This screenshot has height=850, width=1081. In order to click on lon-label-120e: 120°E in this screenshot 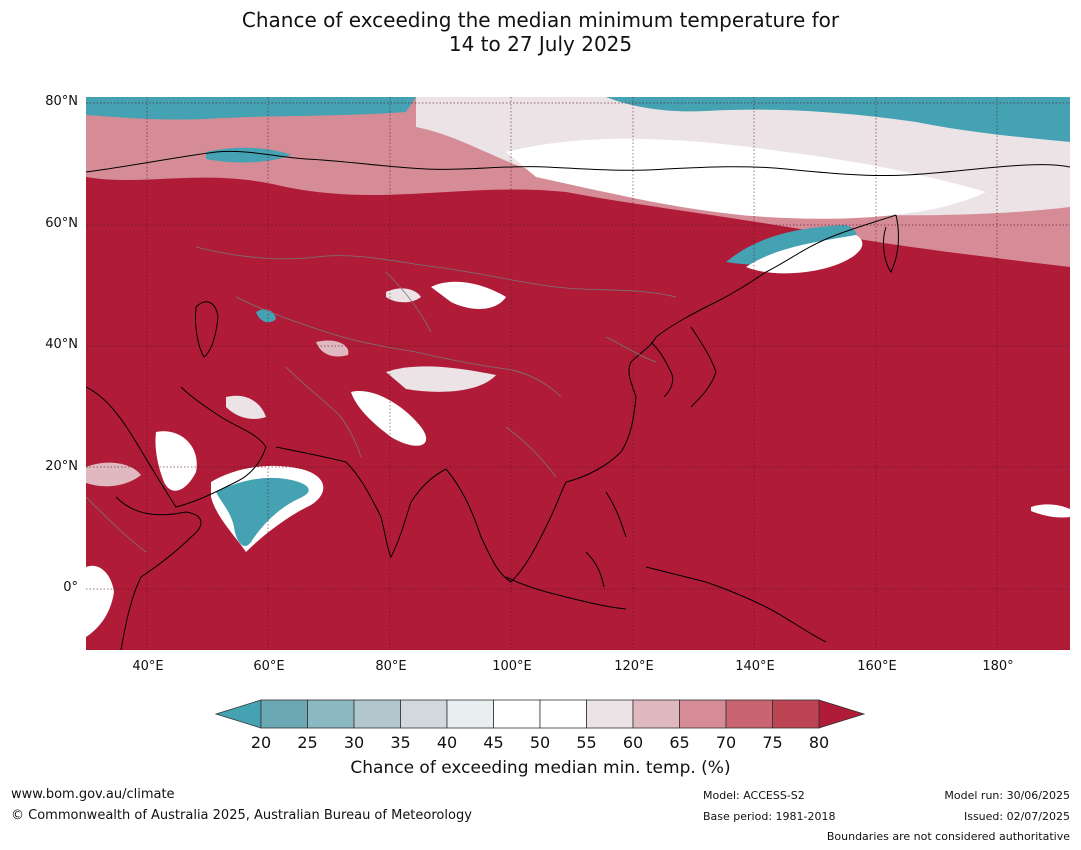, I will do `click(634, 666)`.